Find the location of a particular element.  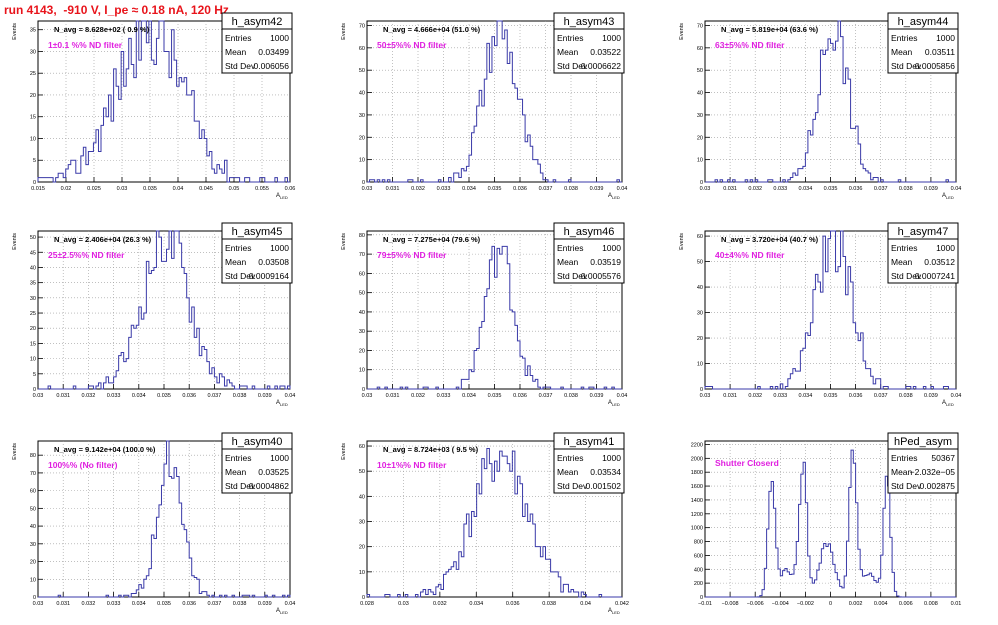

stats-value: 0.03512 is located at coordinates (939, 262).